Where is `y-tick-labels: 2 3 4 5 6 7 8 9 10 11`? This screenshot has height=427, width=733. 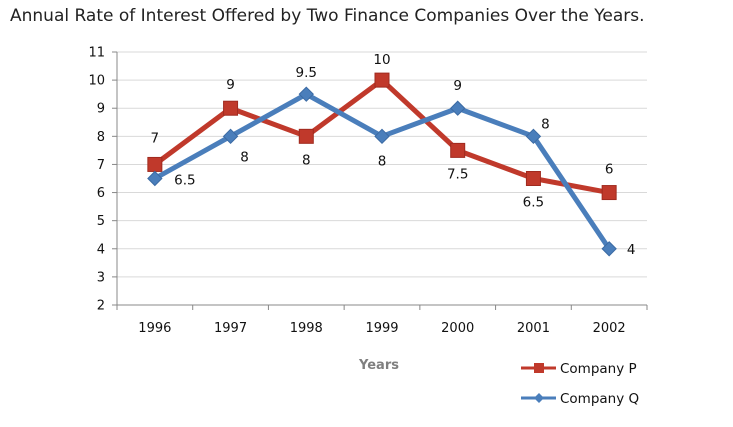
y-tick-labels: 2 3 4 5 6 7 8 9 10 11 is located at coordinates (96, 180).